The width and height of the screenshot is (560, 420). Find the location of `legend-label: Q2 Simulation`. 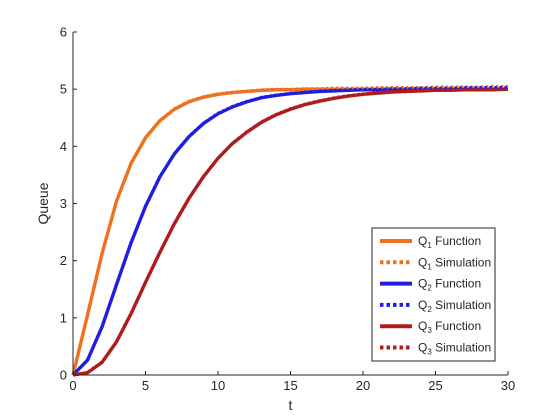

legend-label: Q2 Simulation is located at coordinates (454, 306).